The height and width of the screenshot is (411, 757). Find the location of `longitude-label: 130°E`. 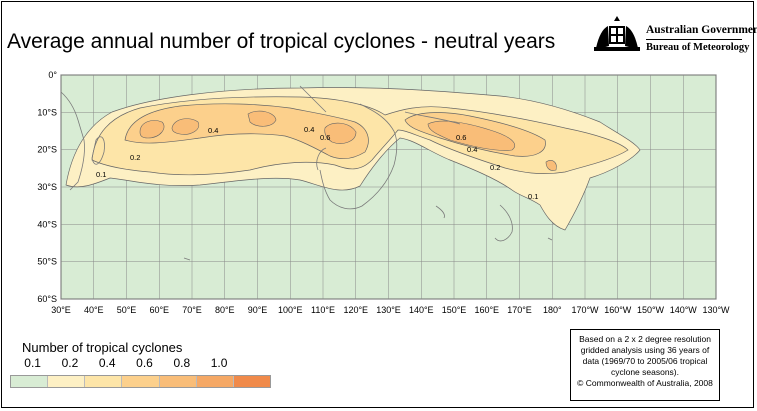

longitude-label: 130°E is located at coordinates (388, 310).